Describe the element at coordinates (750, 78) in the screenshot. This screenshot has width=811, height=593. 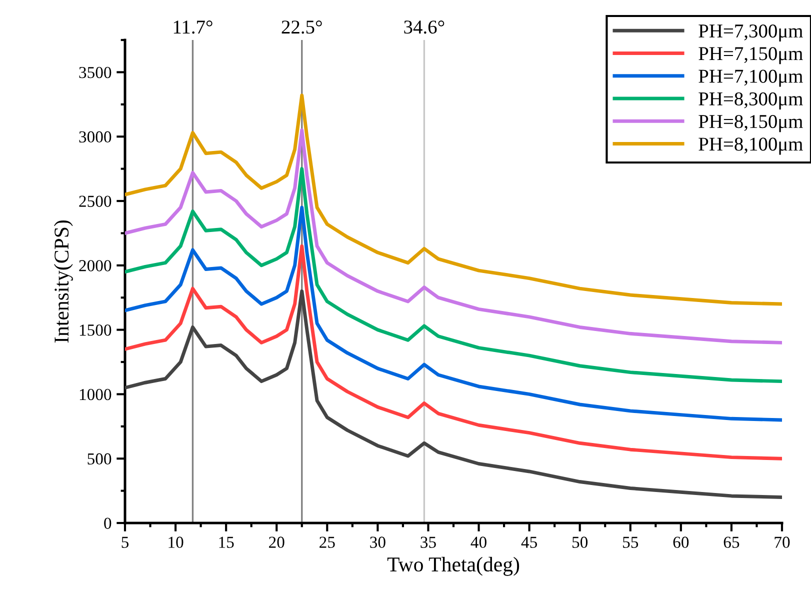
I see `legend-label: PH=7,100μm` at that location.